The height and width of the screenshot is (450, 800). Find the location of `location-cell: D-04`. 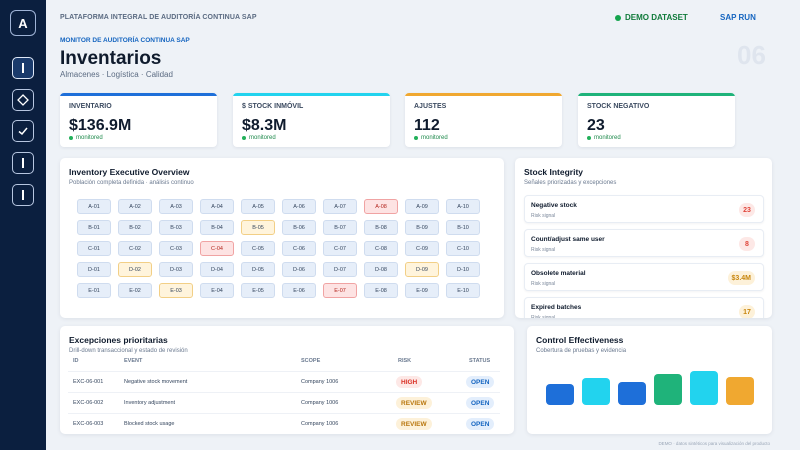

location-cell: D-04 is located at coordinates (217, 269).